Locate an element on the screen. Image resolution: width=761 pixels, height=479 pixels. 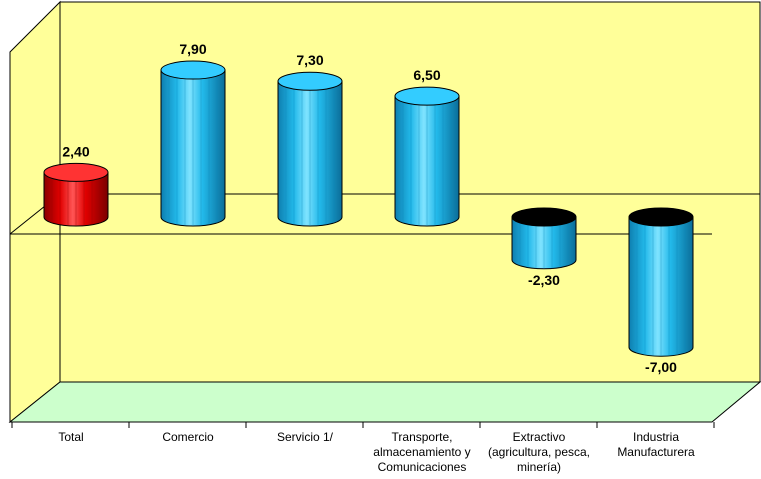
category-label: Extractivo (agricultura, pesca, minería) is located at coordinates (539, 452).